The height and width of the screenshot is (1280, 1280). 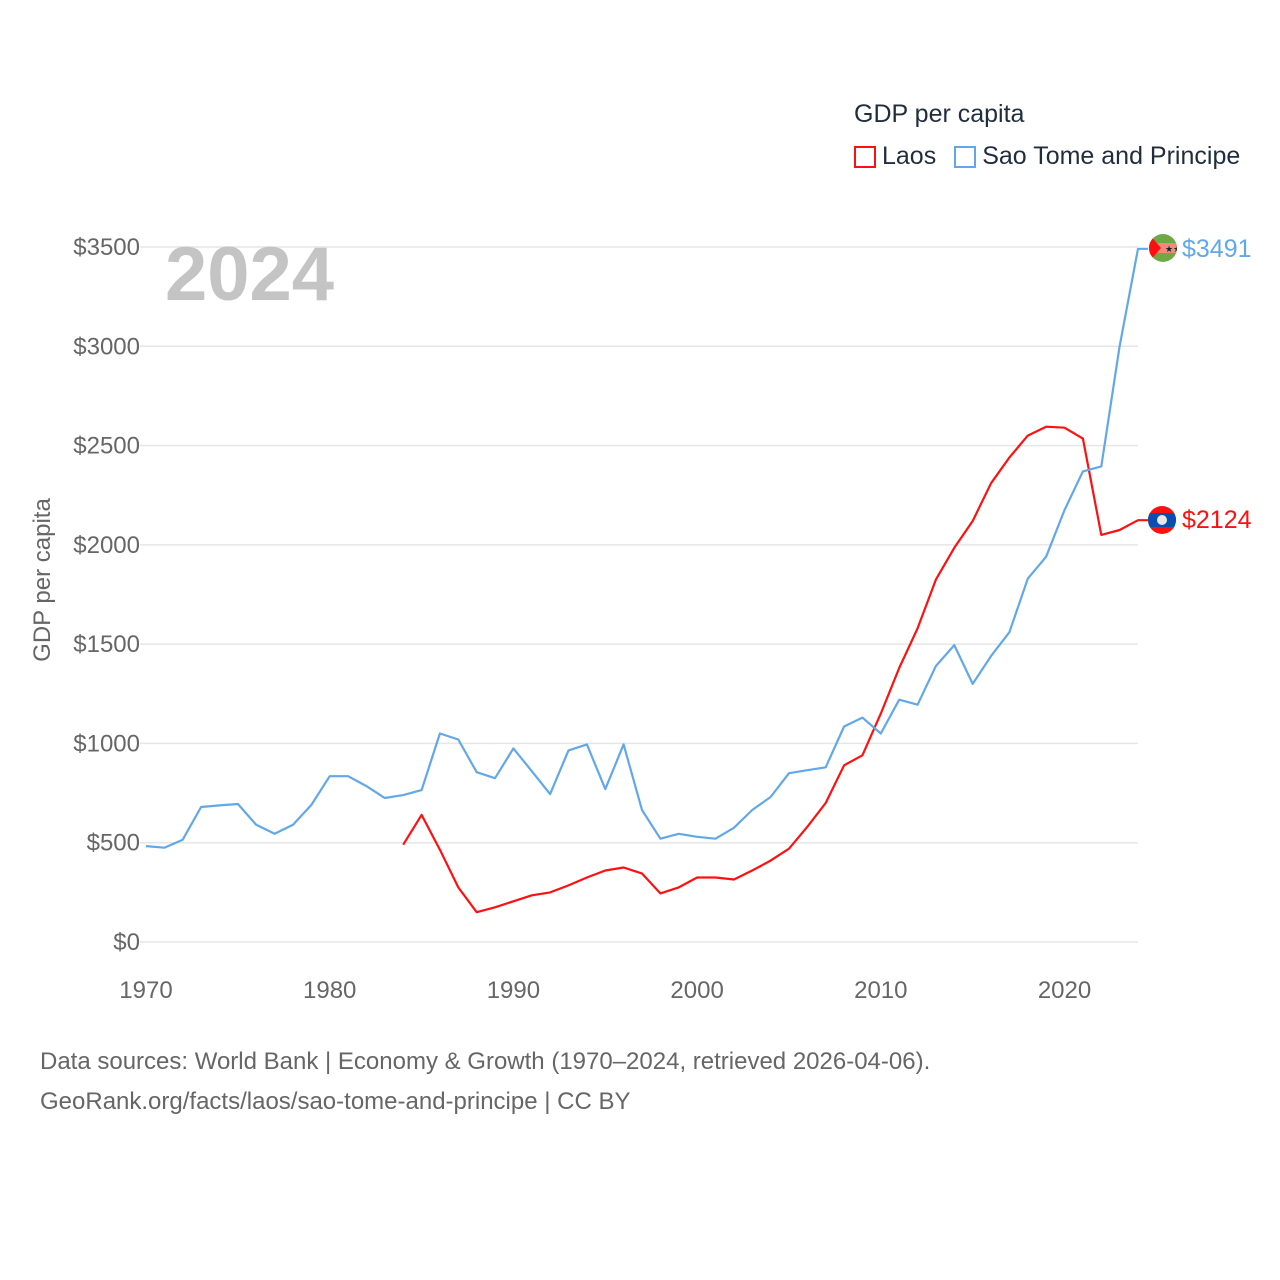 I want to click on y-tick-label: $2500, so click(x=106, y=446).